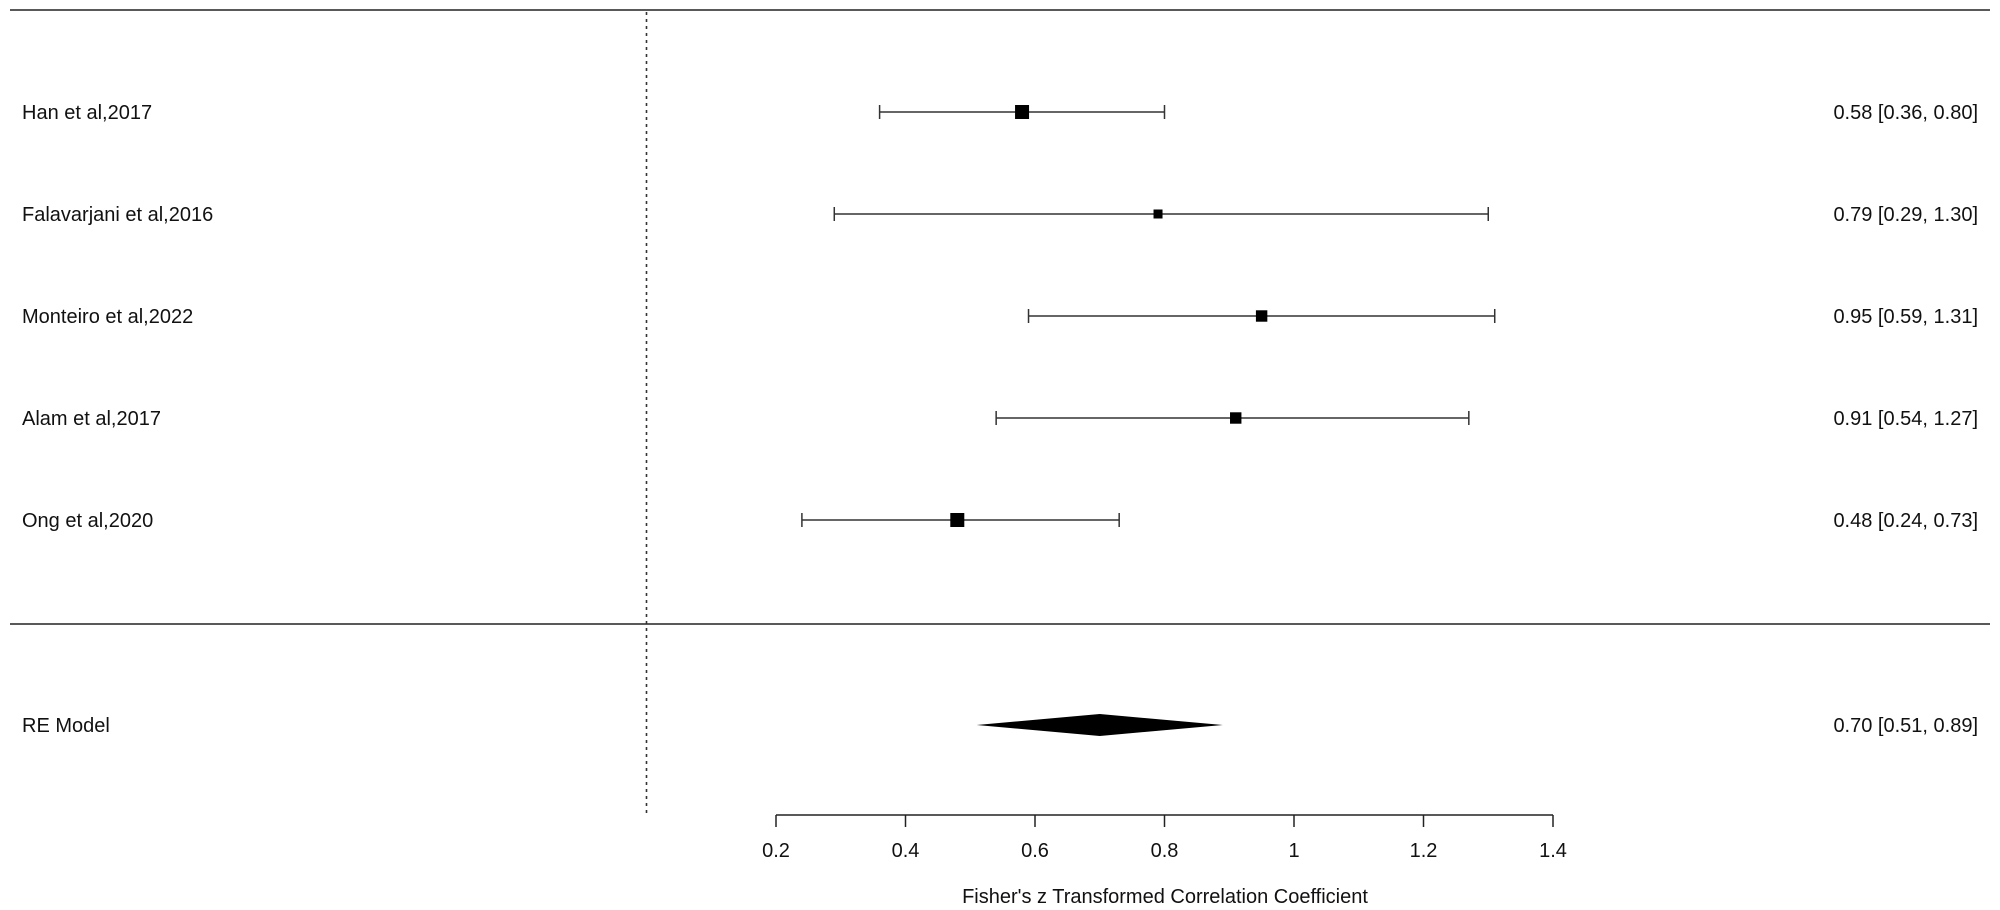 The height and width of the screenshot is (910, 2000). Describe the element at coordinates (1553, 851) in the screenshot. I see `x-tick-label: 1.4` at that location.